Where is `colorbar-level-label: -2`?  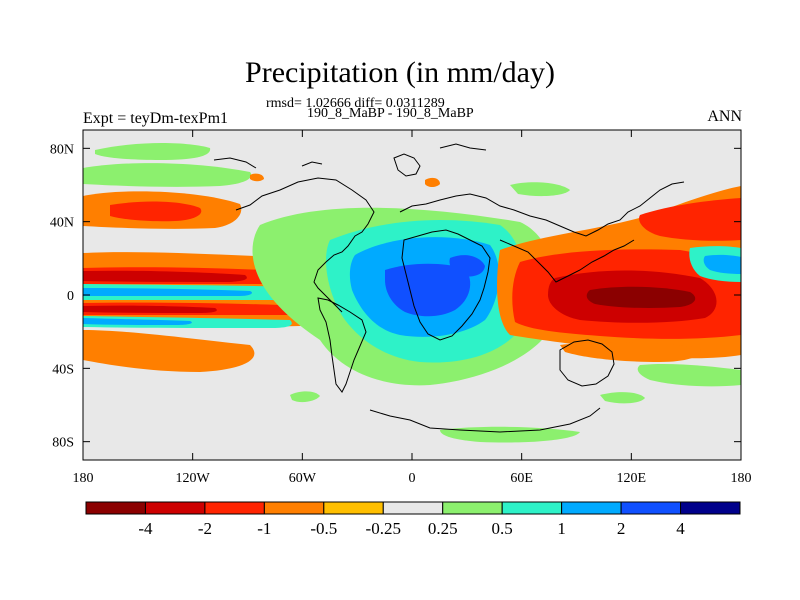
colorbar-level-label: -2 is located at coordinates (205, 528).